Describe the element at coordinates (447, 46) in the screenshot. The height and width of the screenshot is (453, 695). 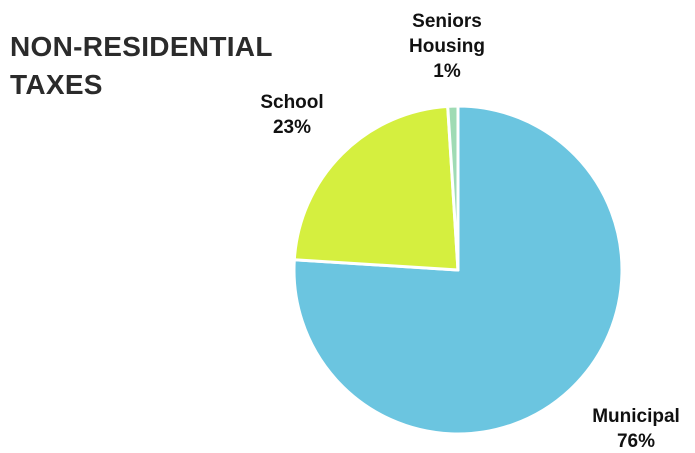
I see `slice-3-label: Housing` at that location.